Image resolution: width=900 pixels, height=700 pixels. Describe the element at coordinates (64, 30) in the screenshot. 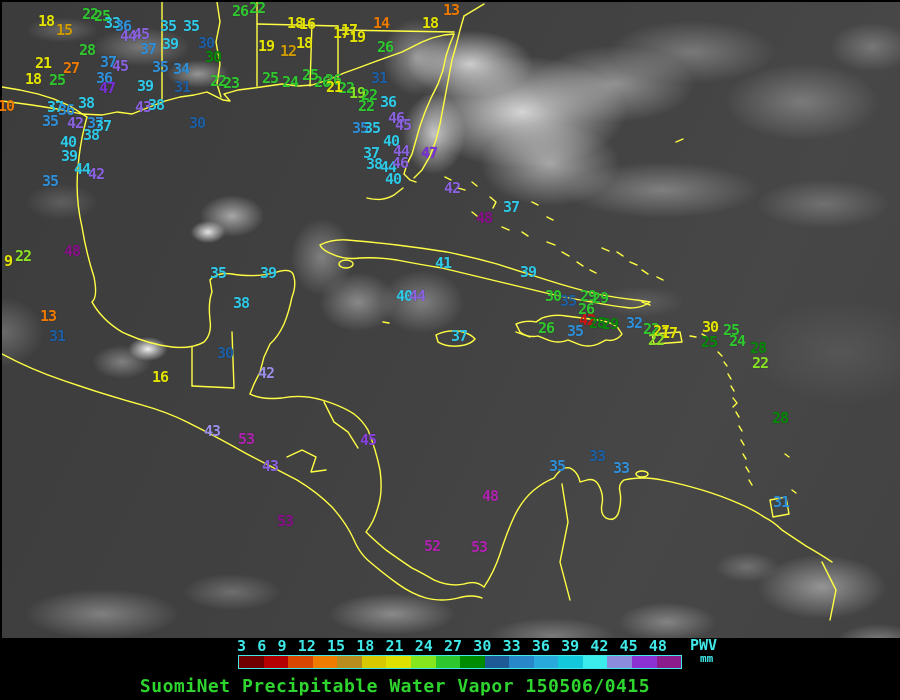

I see `station-pwv-value: 15` at that location.